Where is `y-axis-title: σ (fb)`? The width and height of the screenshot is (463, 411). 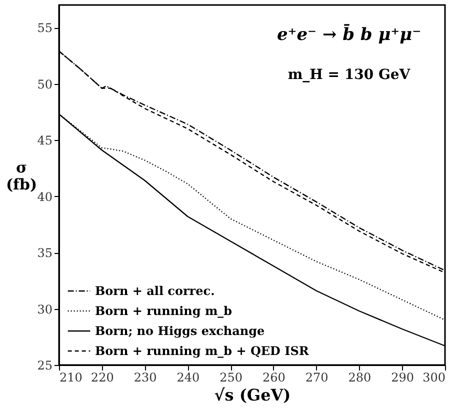 y-axis-title: σ (fb) is located at coordinates (22, 176).